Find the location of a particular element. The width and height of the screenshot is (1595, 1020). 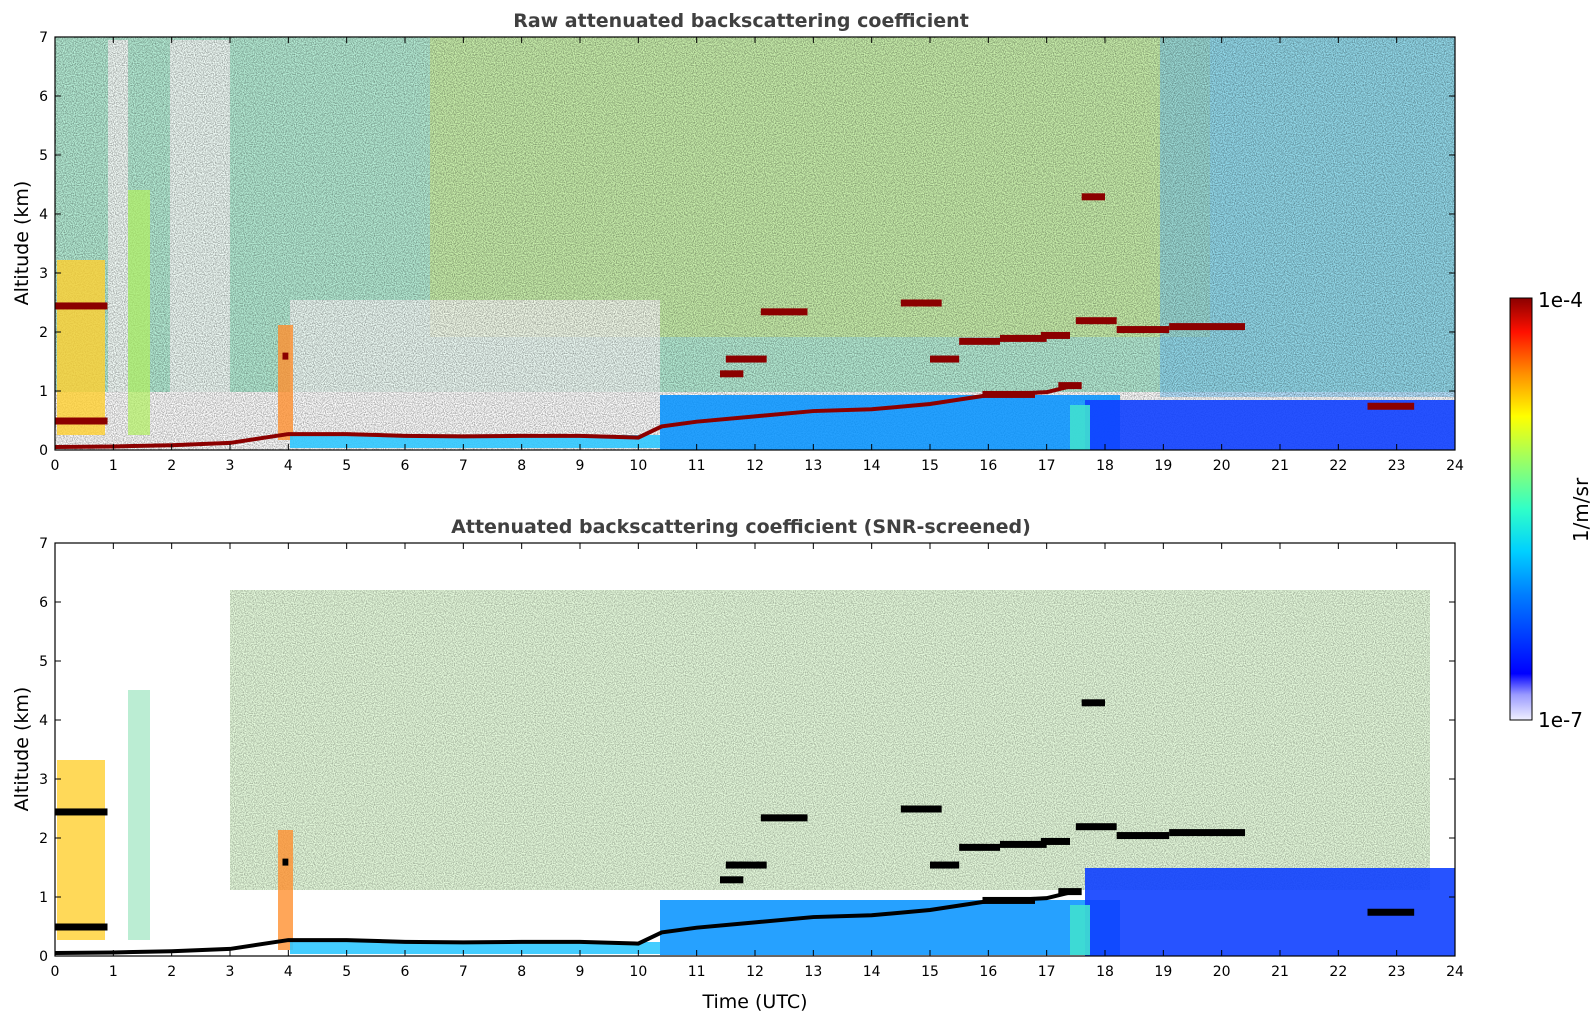

x-tick-label: 12 is located at coordinates (755, 466).